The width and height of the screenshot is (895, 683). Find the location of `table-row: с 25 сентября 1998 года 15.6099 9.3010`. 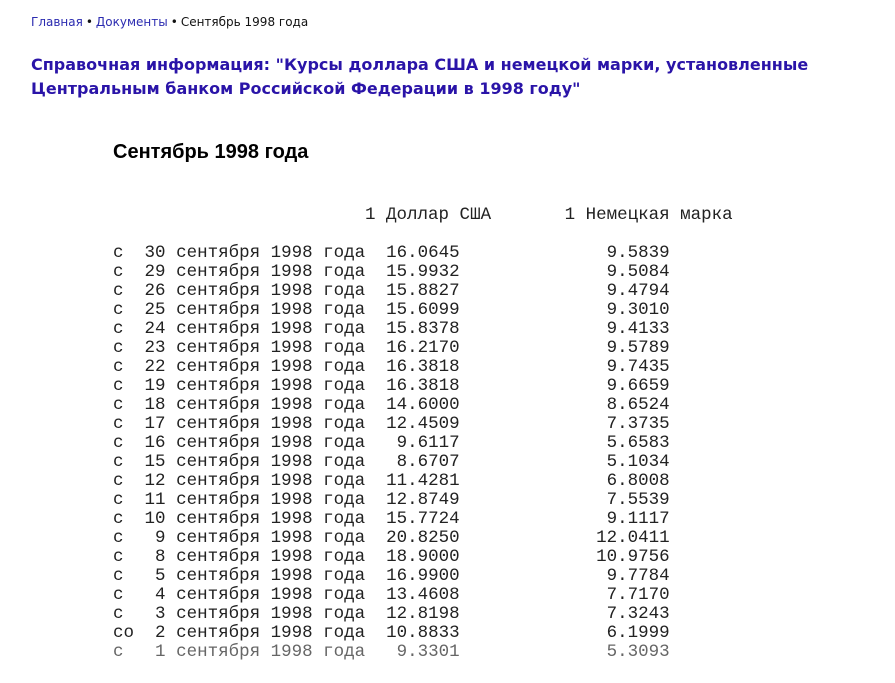

table-row: с 25 сентября 1998 года 15.6099 9.3010 is located at coordinates (391, 310).